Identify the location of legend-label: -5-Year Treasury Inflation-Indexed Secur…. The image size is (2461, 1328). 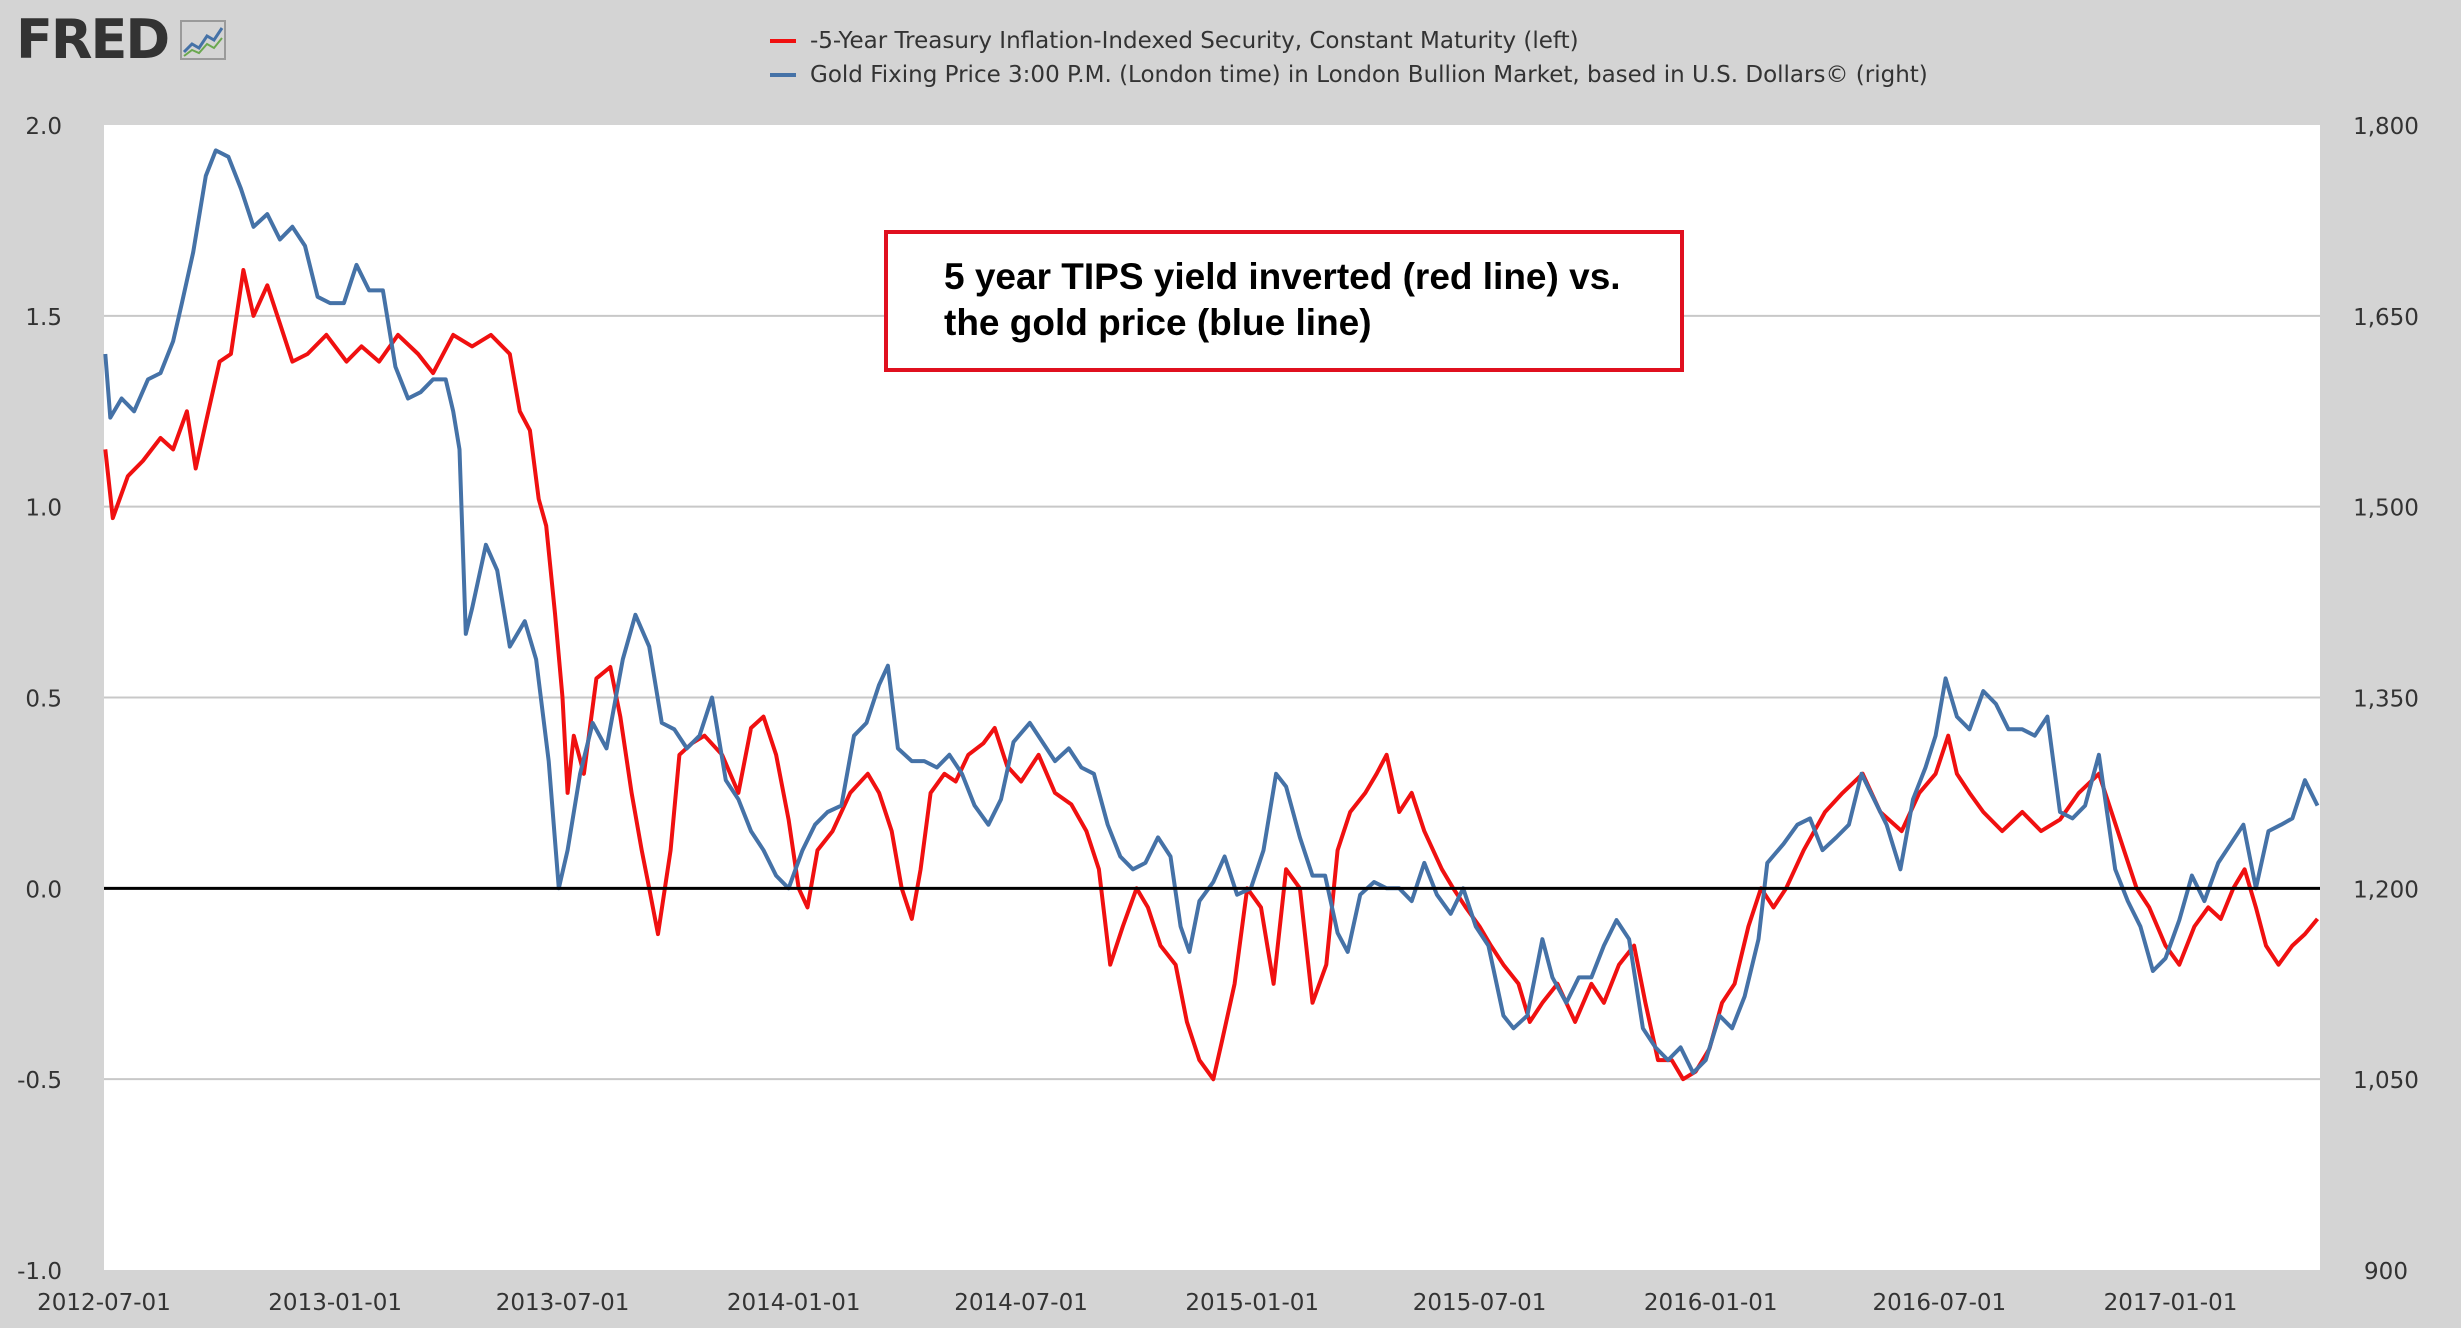
(1194, 41).